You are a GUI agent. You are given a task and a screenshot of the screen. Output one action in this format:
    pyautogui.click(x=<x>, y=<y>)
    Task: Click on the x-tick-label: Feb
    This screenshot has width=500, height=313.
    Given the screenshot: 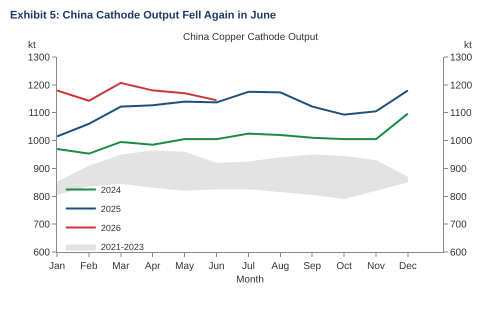 What is the action you would take?
    pyautogui.click(x=89, y=266)
    